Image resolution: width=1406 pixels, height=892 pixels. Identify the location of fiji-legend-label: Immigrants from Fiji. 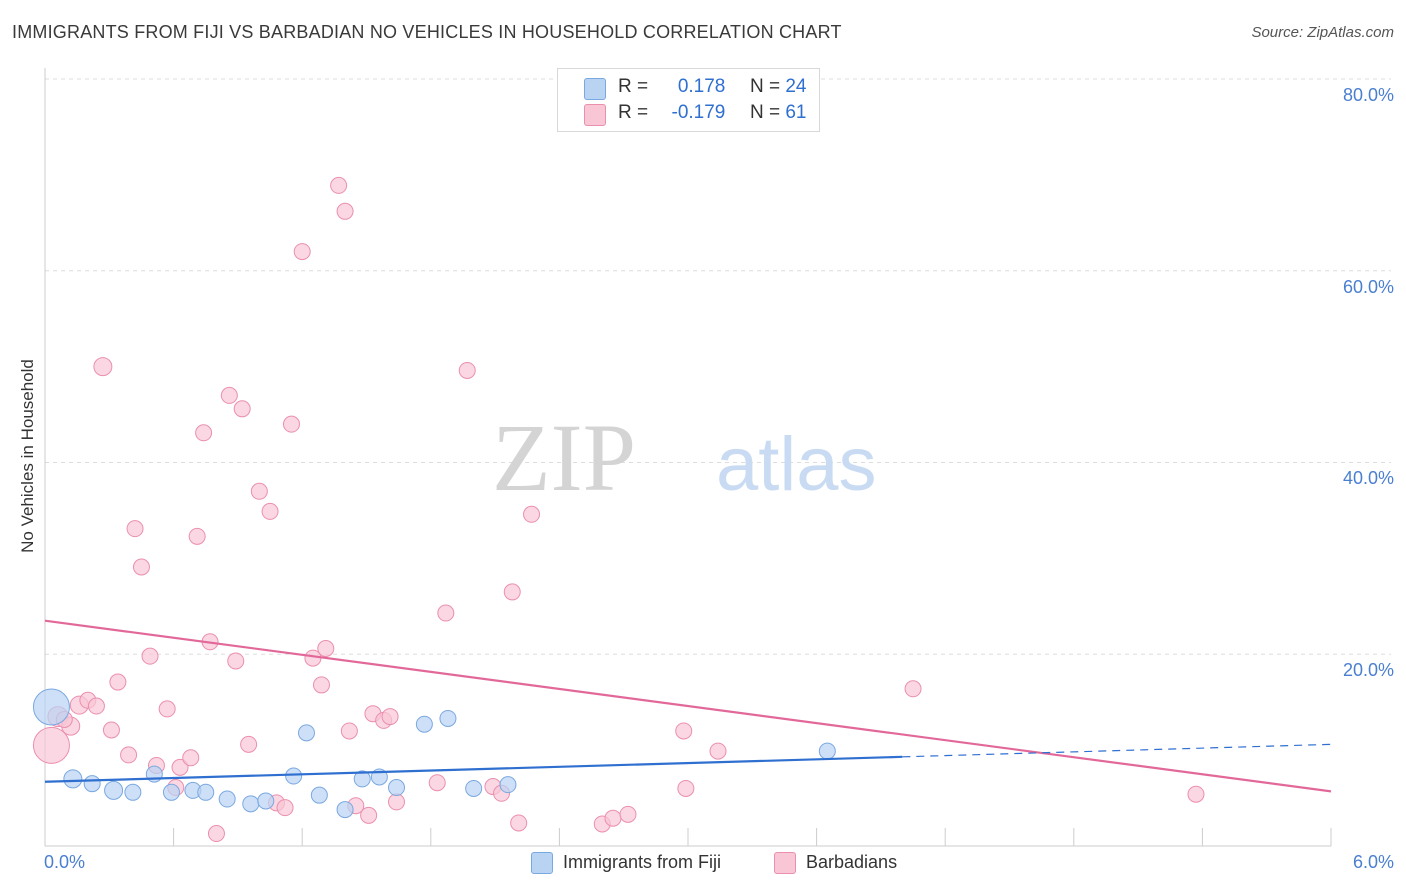
(642, 862).